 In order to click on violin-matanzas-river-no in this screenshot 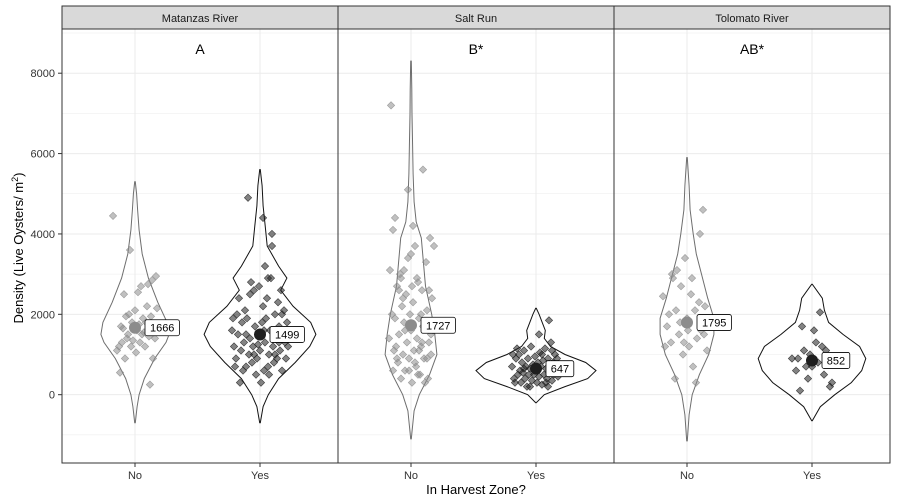, I will do `click(135, 302)`.